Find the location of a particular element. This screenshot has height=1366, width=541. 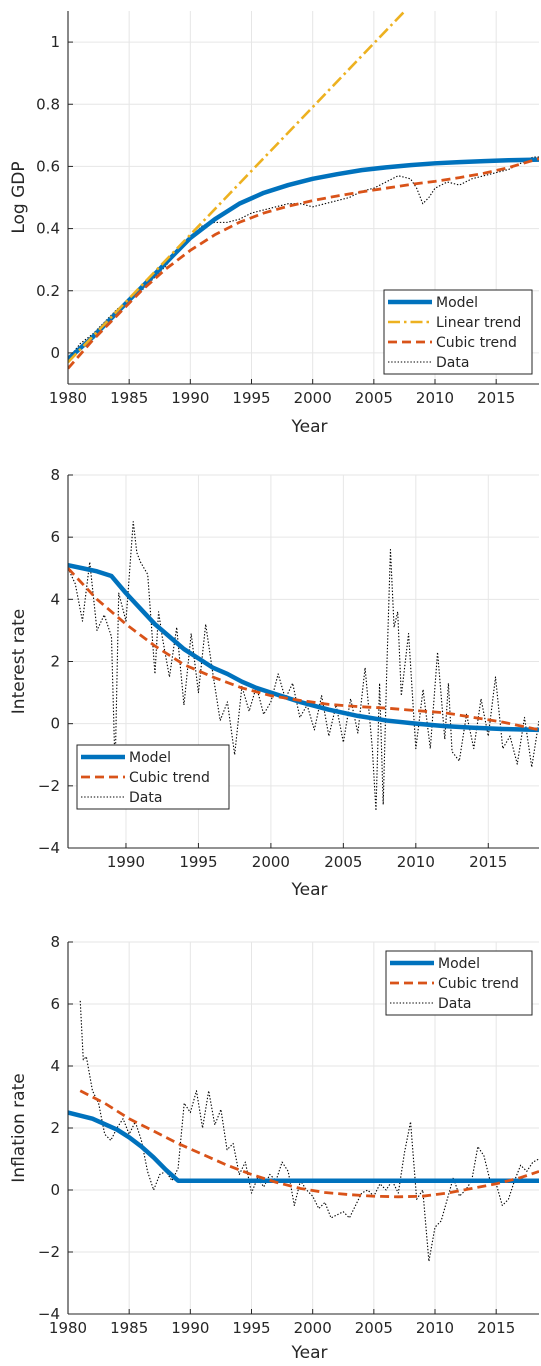

panel-1-legend: Model Linear trend Cubic trend Data is located at coordinates (458, 332).